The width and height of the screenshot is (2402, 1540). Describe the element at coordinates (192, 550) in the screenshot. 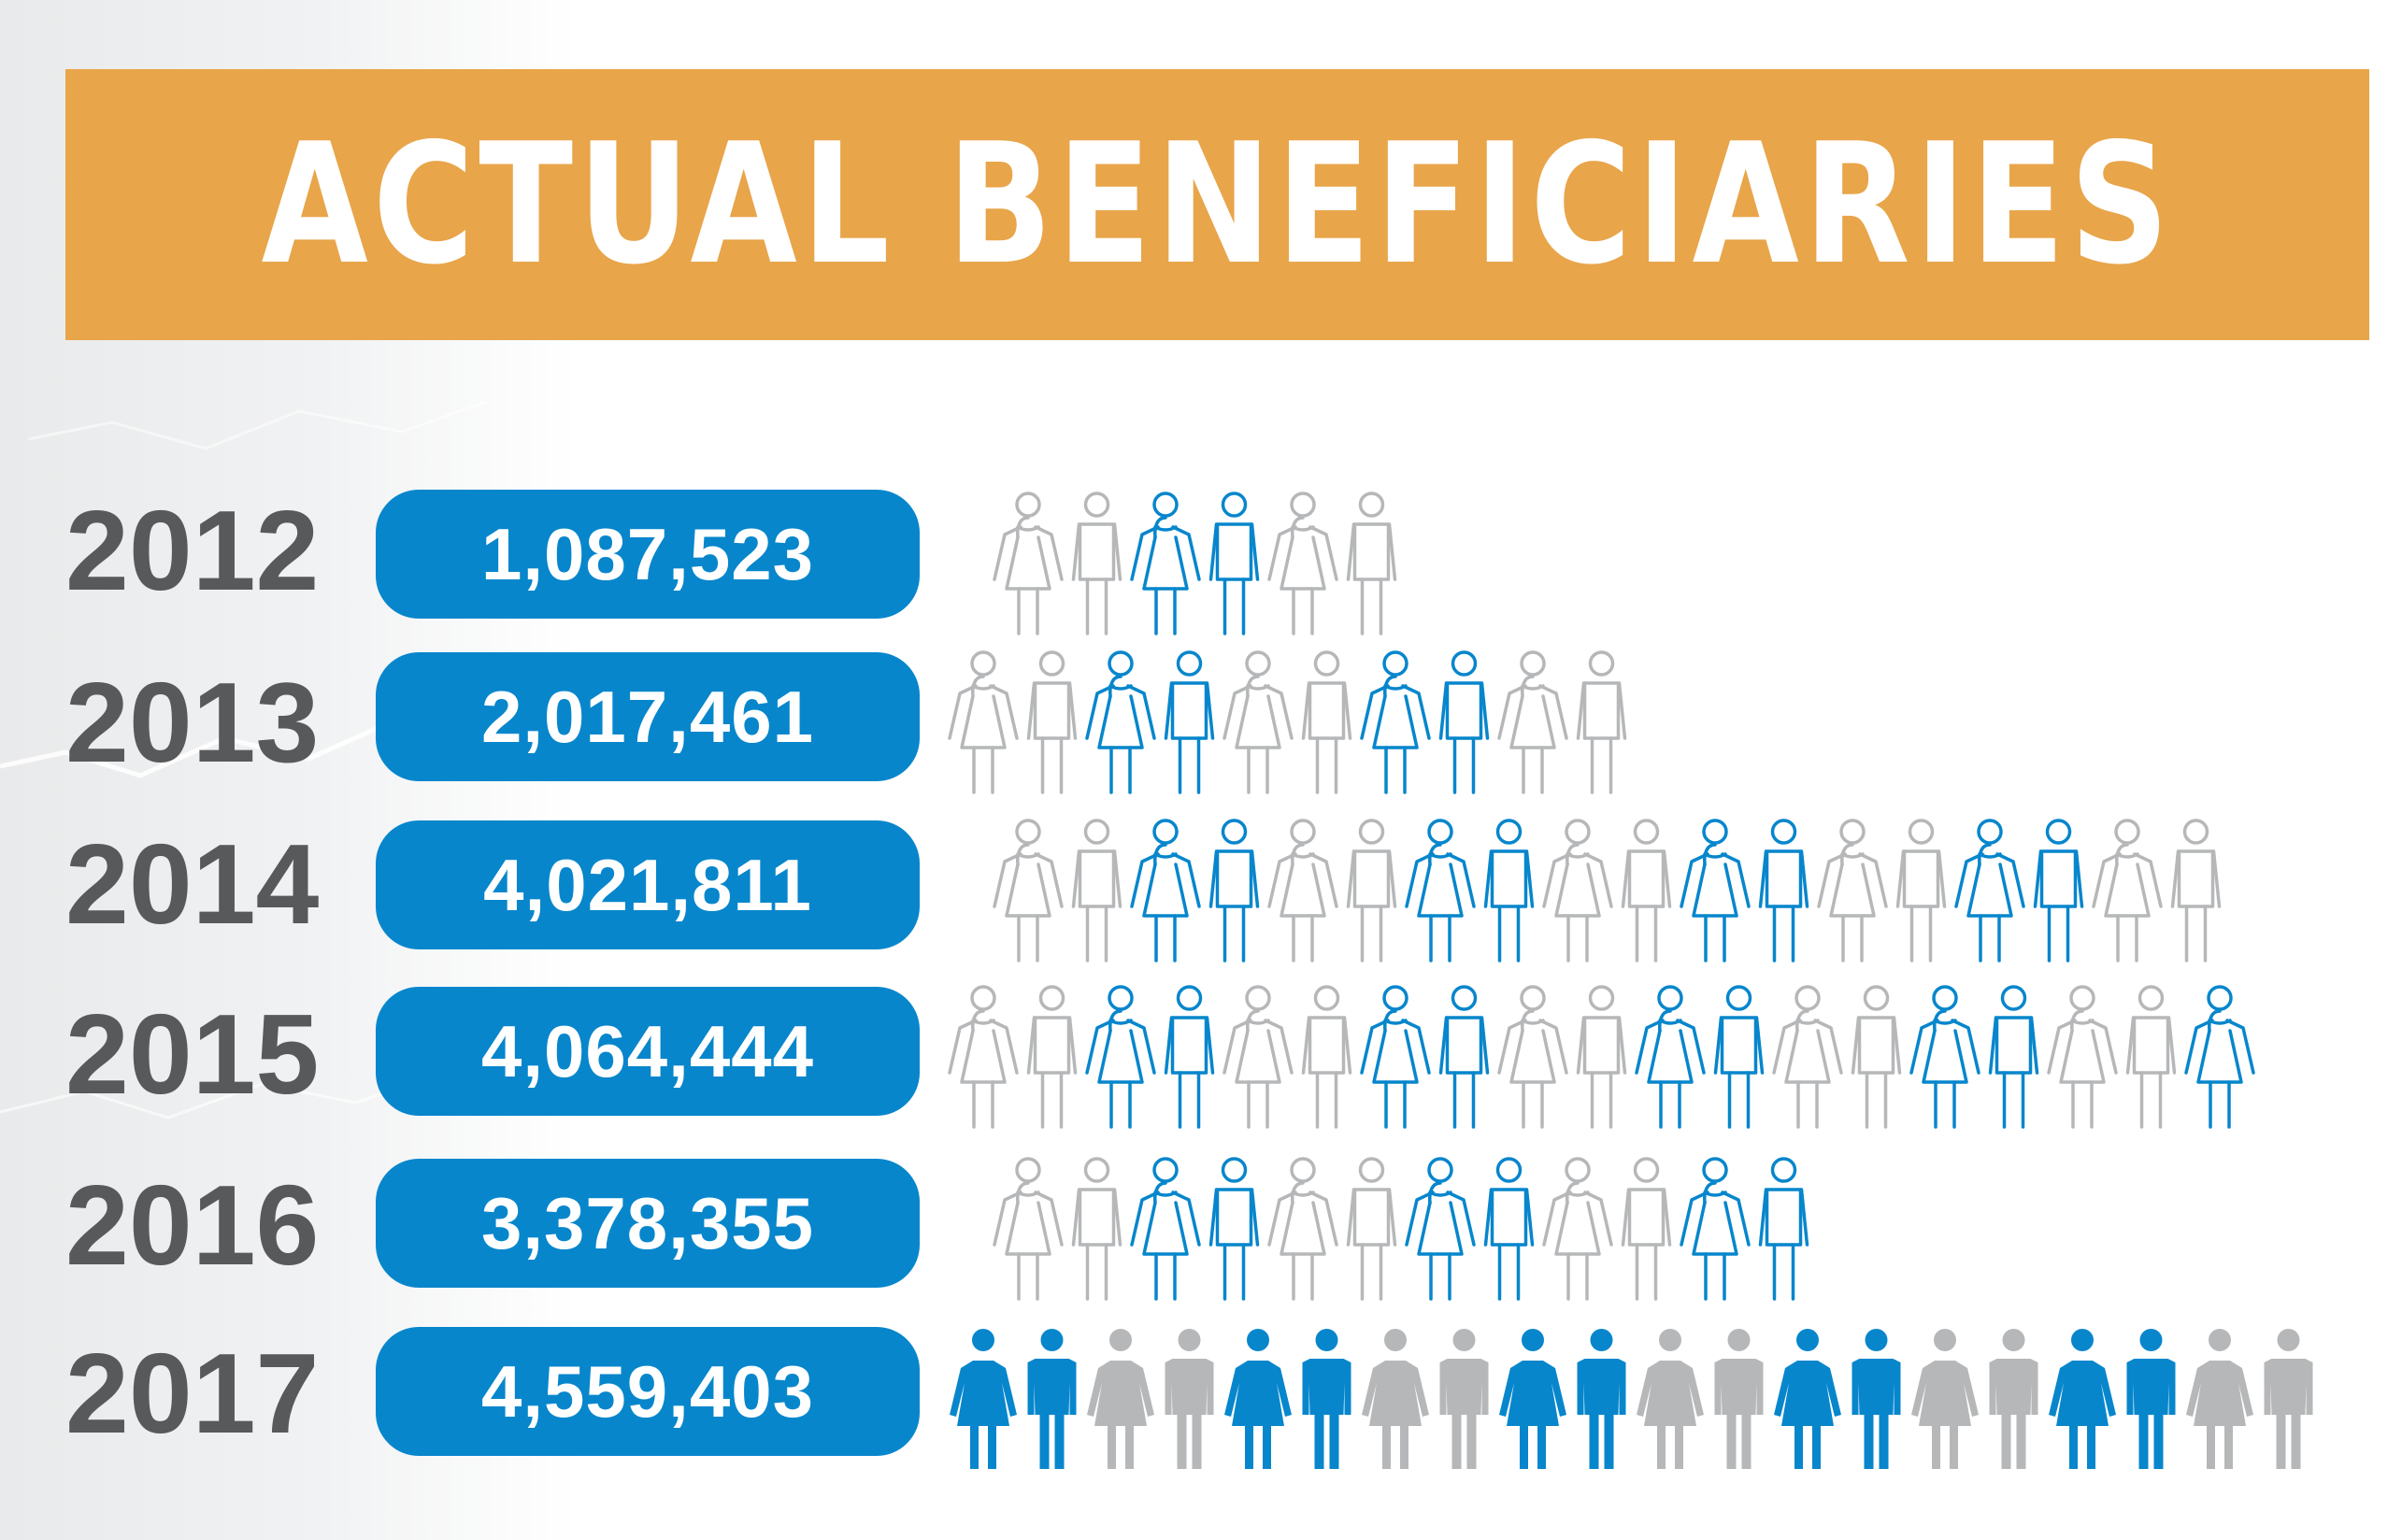

I see `year-label: 2012` at that location.